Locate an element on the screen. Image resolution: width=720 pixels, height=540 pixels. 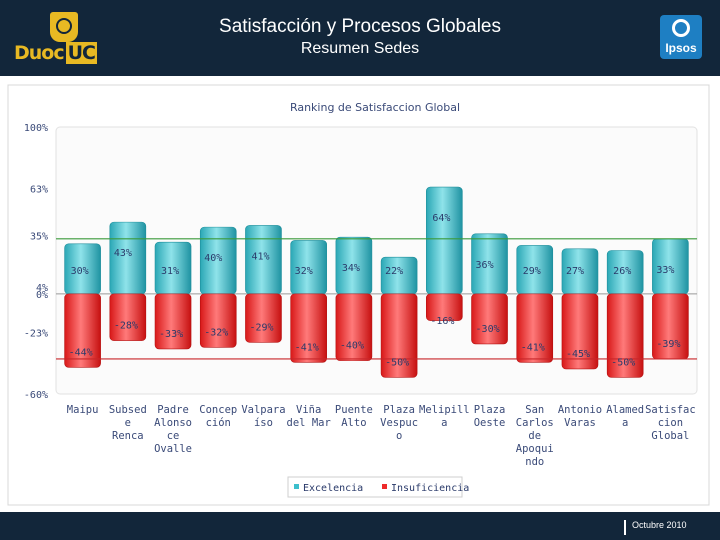
data-label-insuficiencia: -16% is located at coordinates (442, 321).